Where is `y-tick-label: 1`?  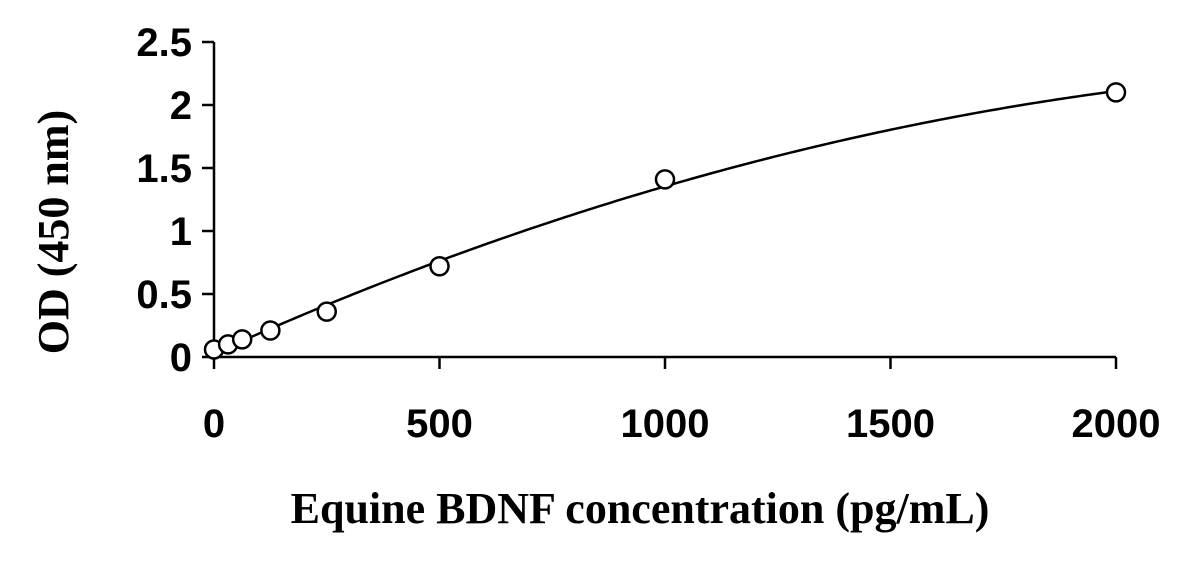 y-tick-label: 1 is located at coordinates (181, 232).